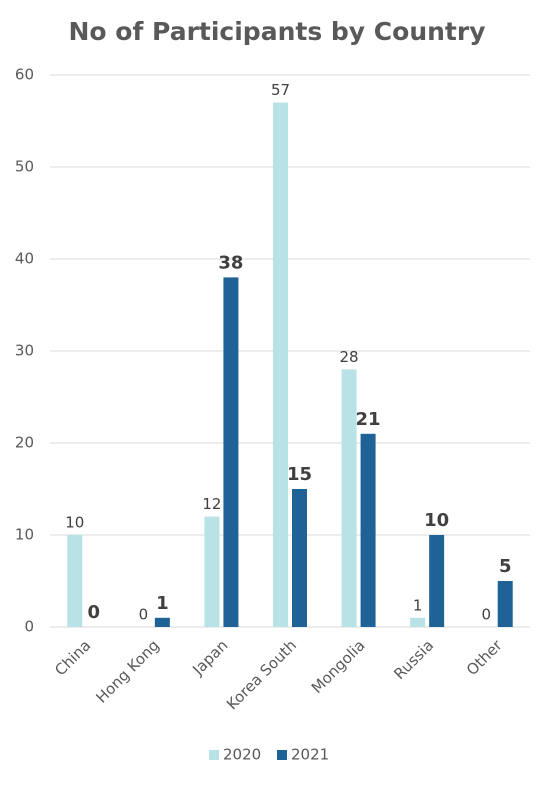 This screenshot has height=785, width=555. Describe the element at coordinates (261, 674) in the screenshot. I see `x-tick-label: Korea South` at that location.